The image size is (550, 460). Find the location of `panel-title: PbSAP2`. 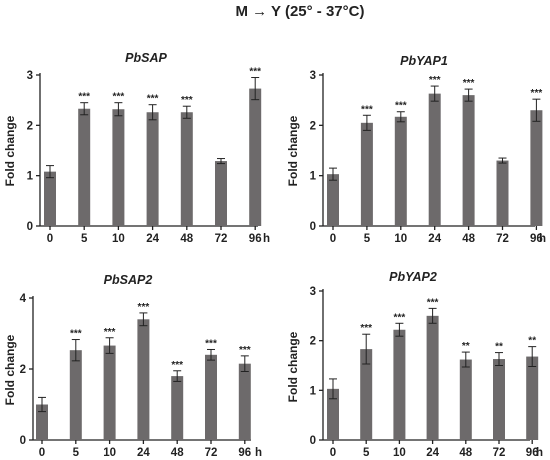

panel-title: PbSAP2 is located at coordinates (128, 280).